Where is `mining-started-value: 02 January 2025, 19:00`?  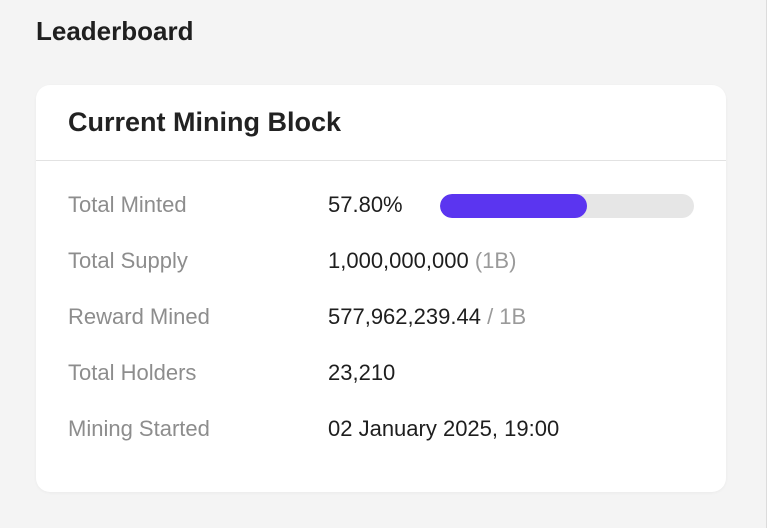
mining-started-value: 02 January 2025, 19:00 is located at coordinates (444, 428).